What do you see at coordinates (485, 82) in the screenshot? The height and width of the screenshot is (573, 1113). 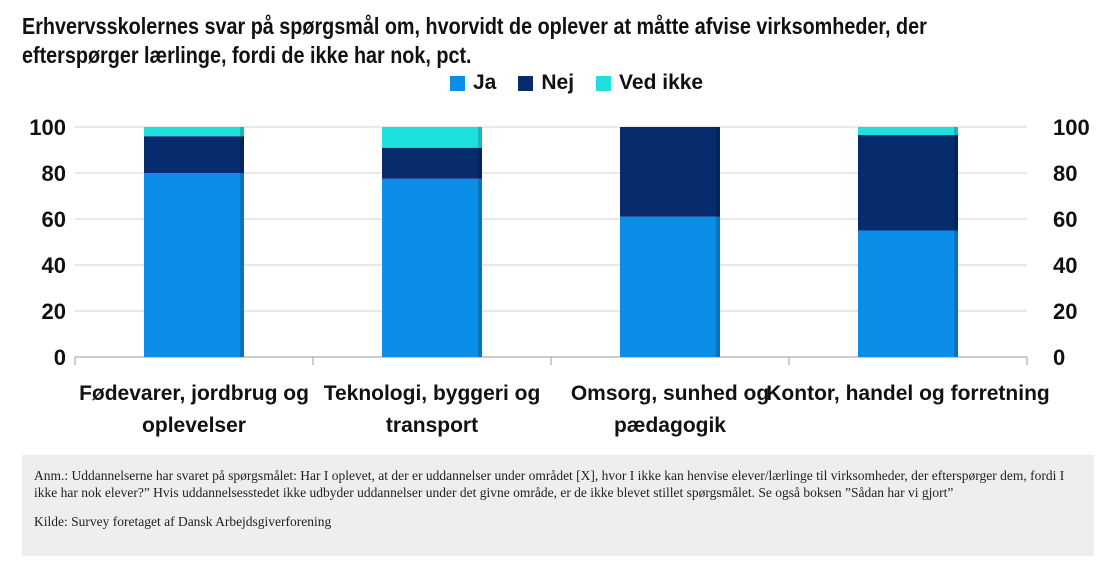 I see `legend-label-ja: Ja` at bounding box center [485, 82].